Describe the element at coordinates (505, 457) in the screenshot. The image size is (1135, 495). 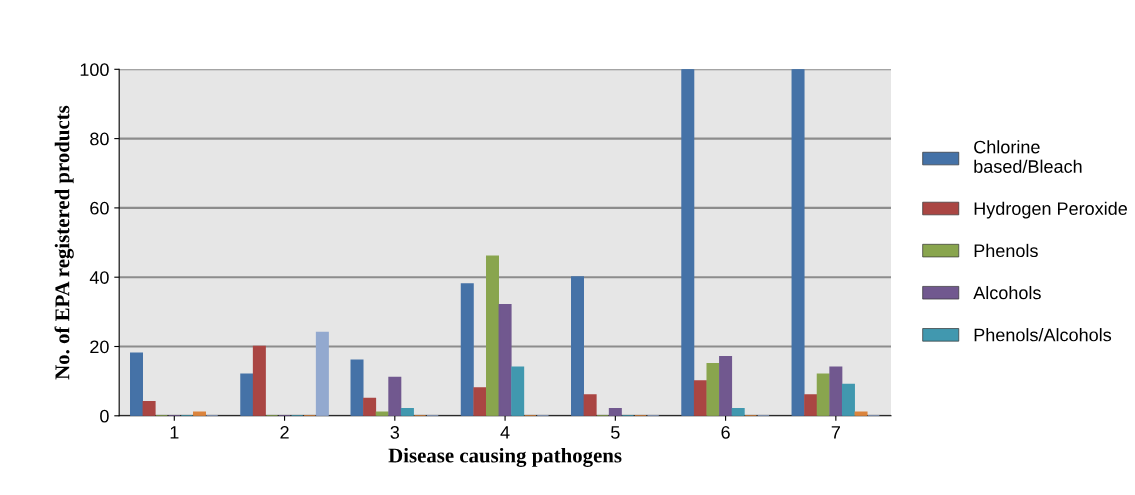
I see `x-axis-title: Disease causing pathogens` at that location.